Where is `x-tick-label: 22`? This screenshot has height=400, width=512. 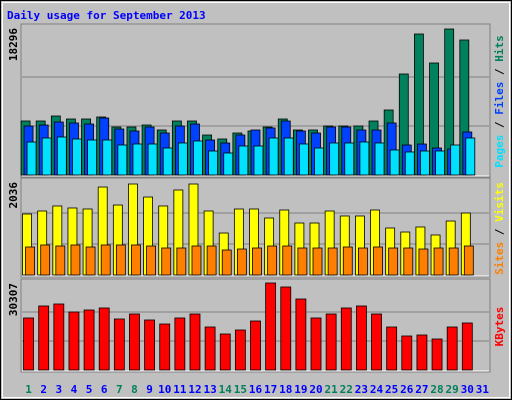
x-tick-label: 22 is located at coordinates (346, 389).